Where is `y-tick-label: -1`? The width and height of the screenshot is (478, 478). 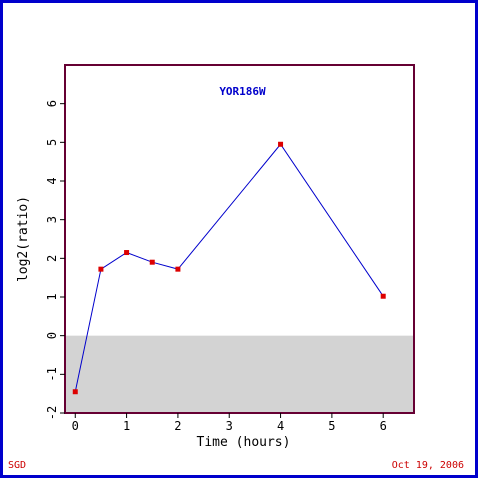
y-tick-label: -1 is located at coordinates (52, 374).